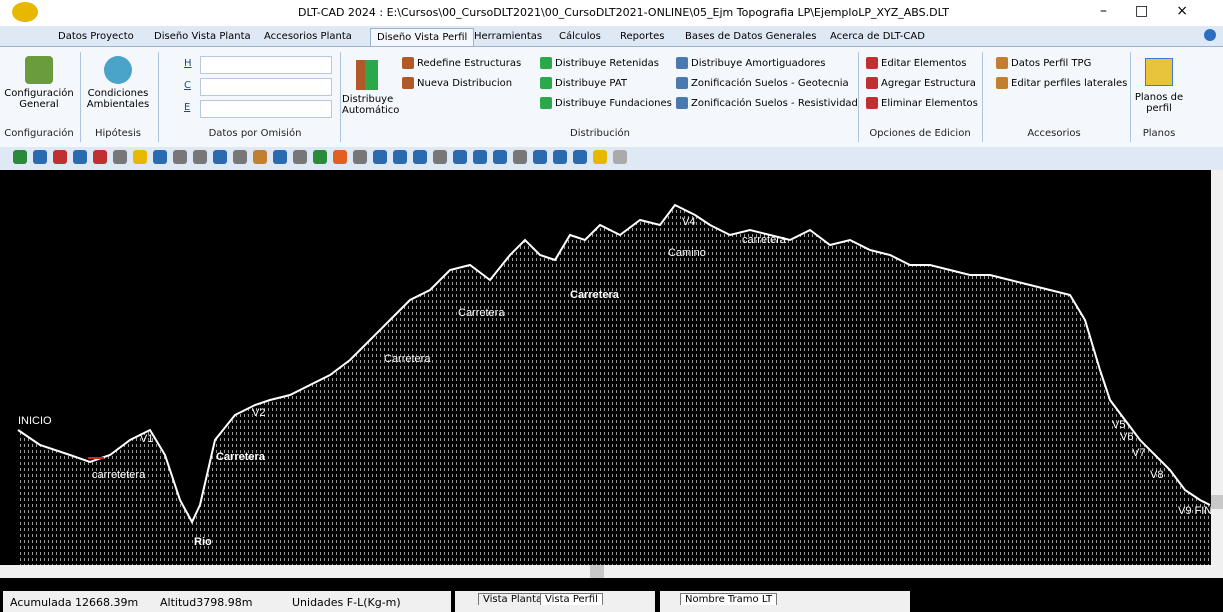  What do you see at coordinates (461, 63) in the screenshot?
I see `ribbon-item: Redefine Estructuras` at bounding box center [461, 63].